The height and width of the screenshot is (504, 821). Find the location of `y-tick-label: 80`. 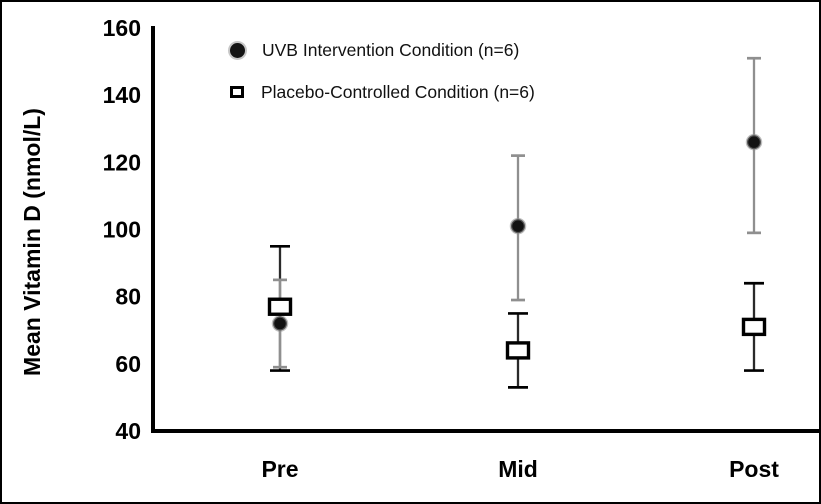

y-tick-label: 80 is located at coordinates (128, 297).